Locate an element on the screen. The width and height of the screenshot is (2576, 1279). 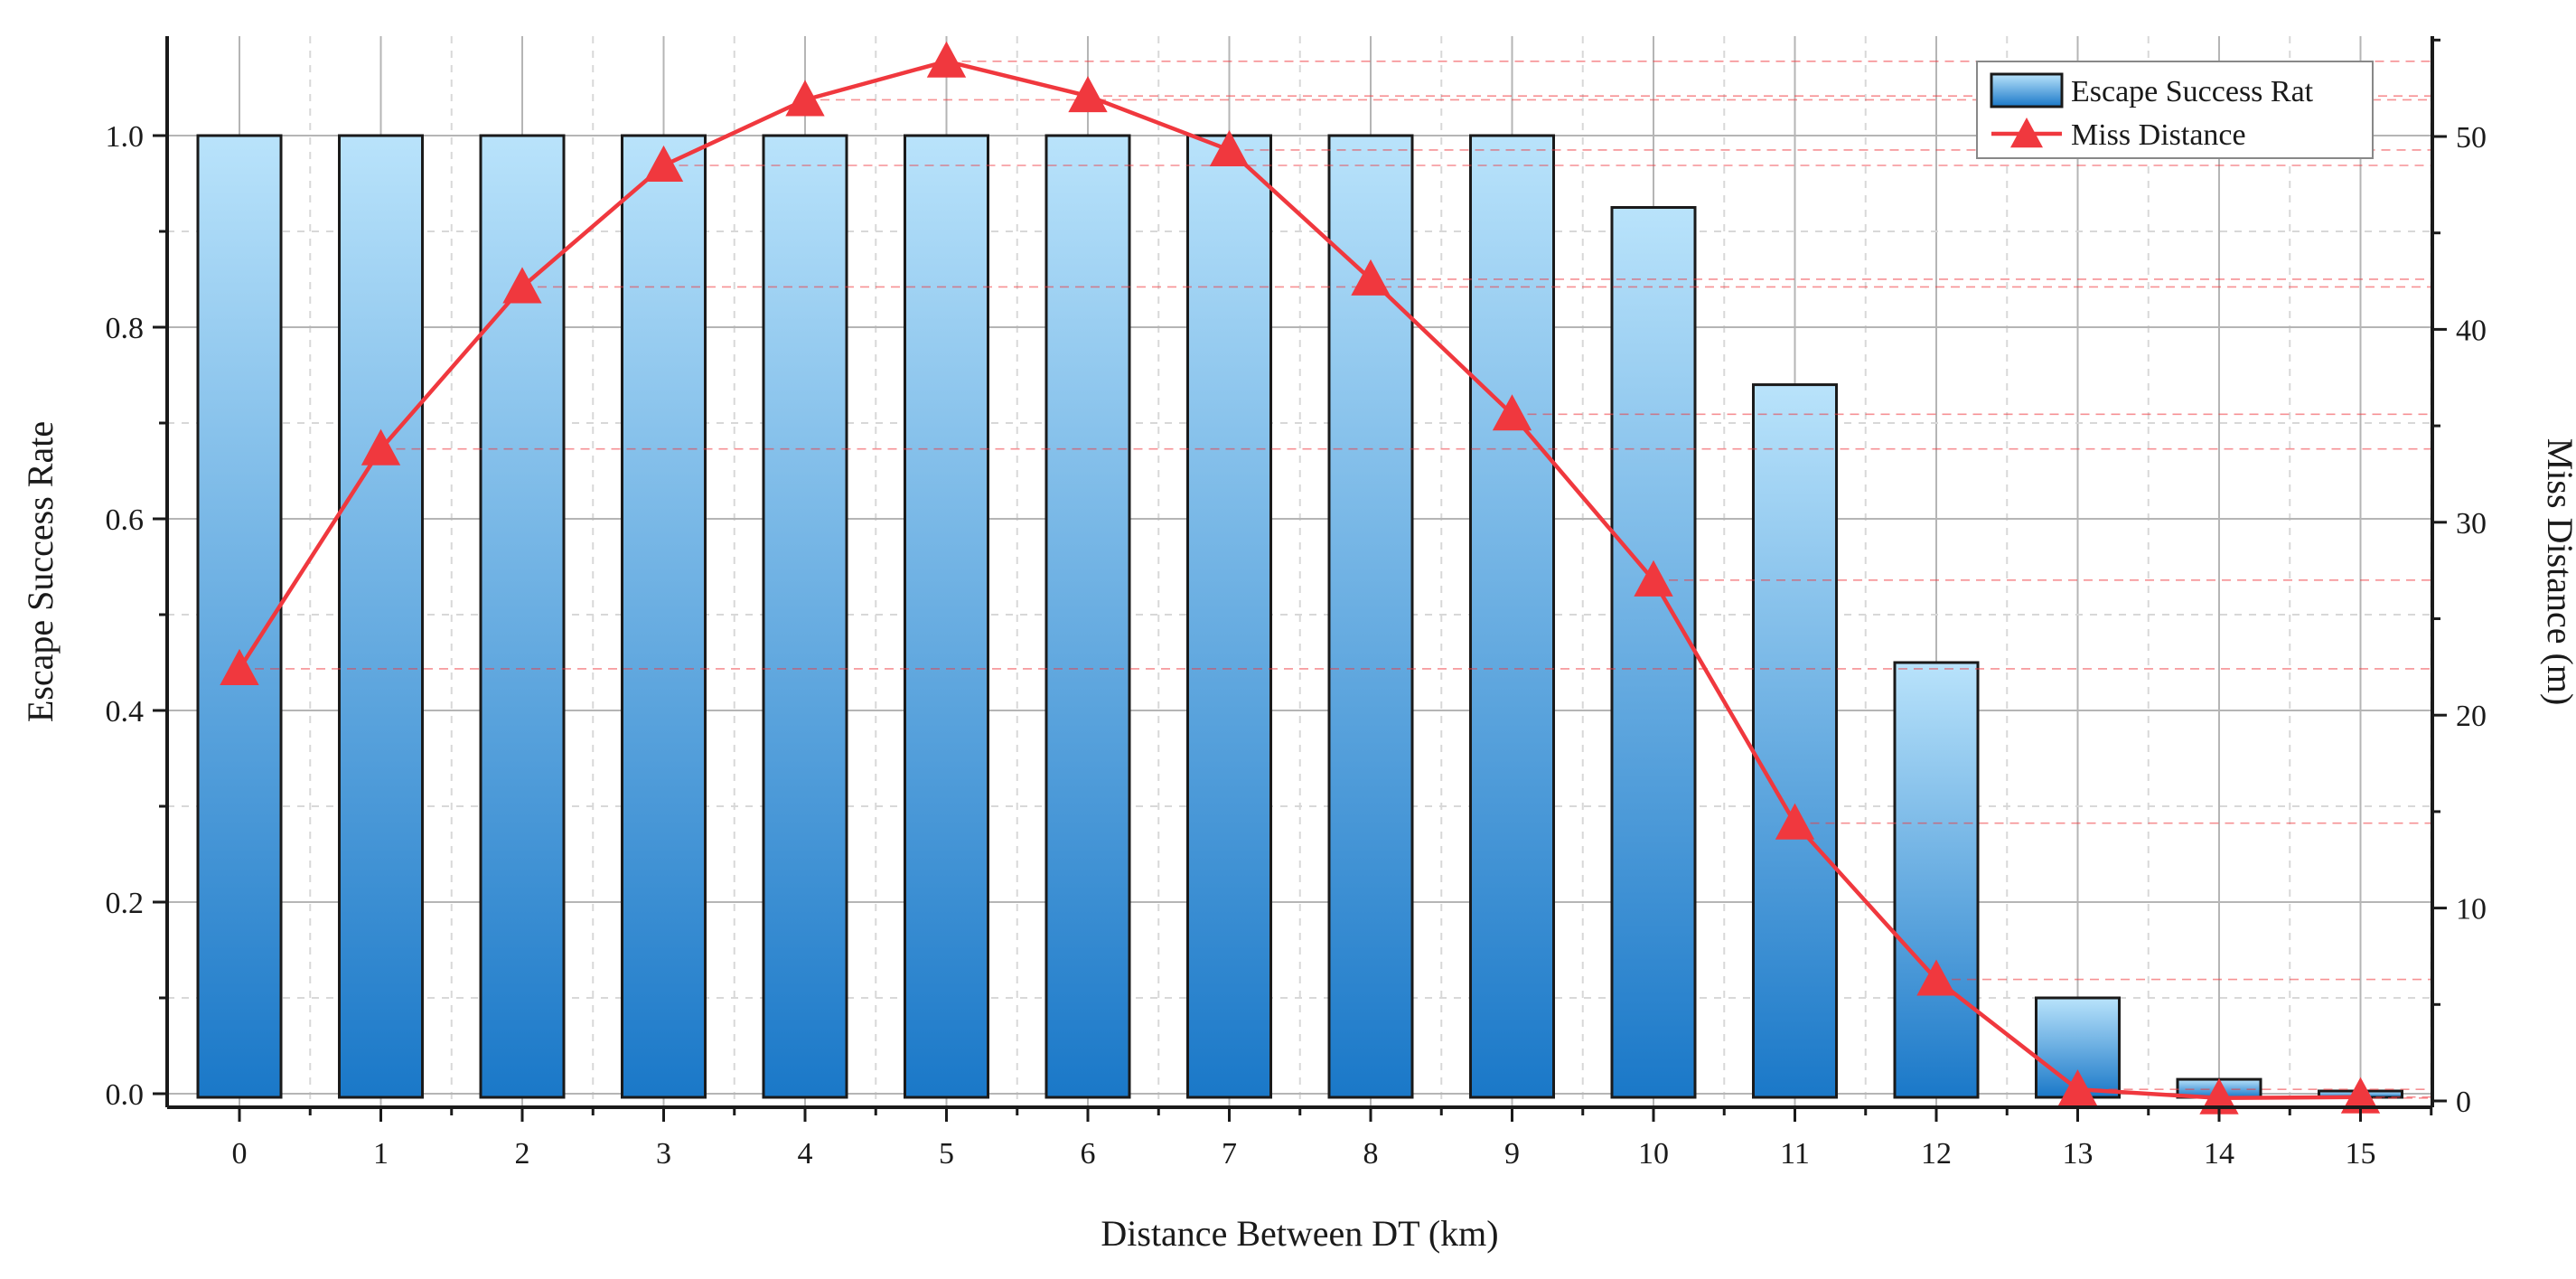
legend: Escape Success Rat Miss Distance is located at coordinates (2175, 110).